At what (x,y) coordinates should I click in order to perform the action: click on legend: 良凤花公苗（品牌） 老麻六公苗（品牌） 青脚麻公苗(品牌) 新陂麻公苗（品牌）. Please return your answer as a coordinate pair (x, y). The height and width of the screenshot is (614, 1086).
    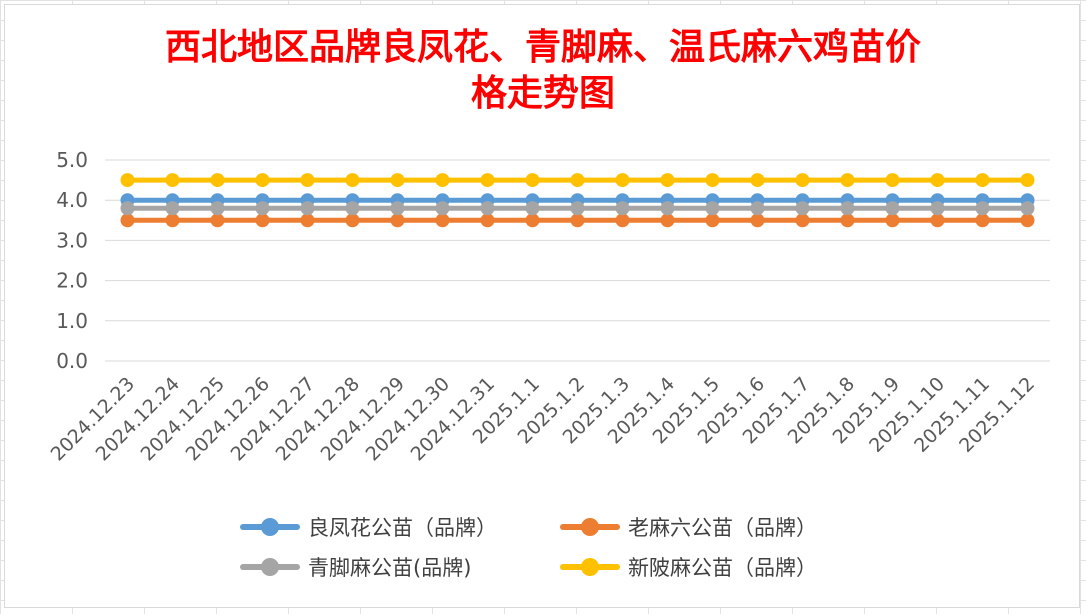
    Looking at the image, I should click on (560, 550).